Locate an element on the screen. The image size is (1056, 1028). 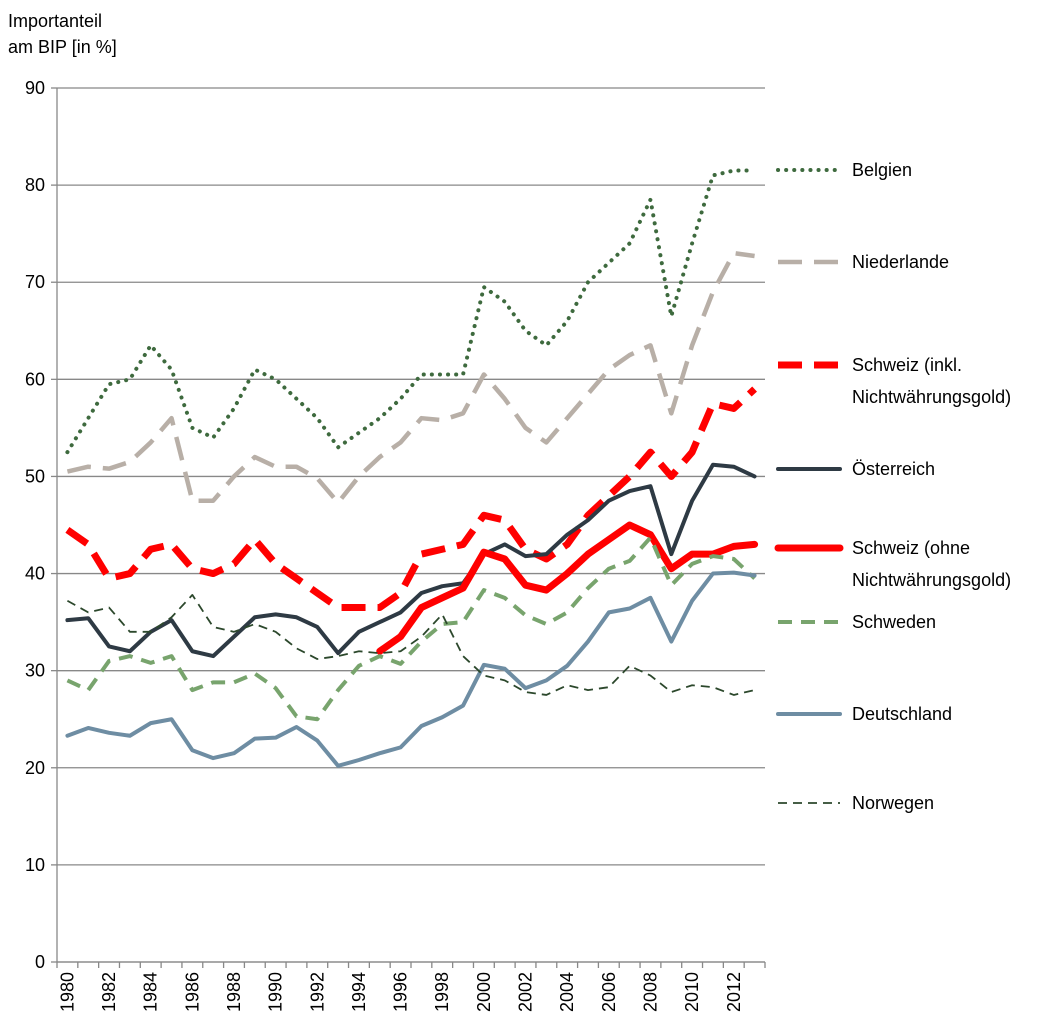
x-tick-label: 2002 is located at coordinates (526, 992).